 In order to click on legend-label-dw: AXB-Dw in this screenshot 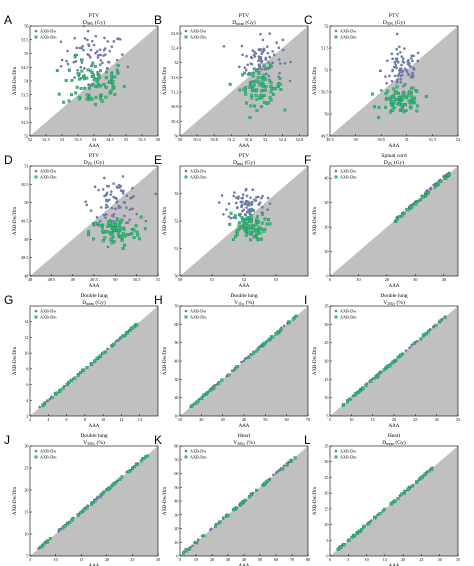, I will do `click(348, 311)`.